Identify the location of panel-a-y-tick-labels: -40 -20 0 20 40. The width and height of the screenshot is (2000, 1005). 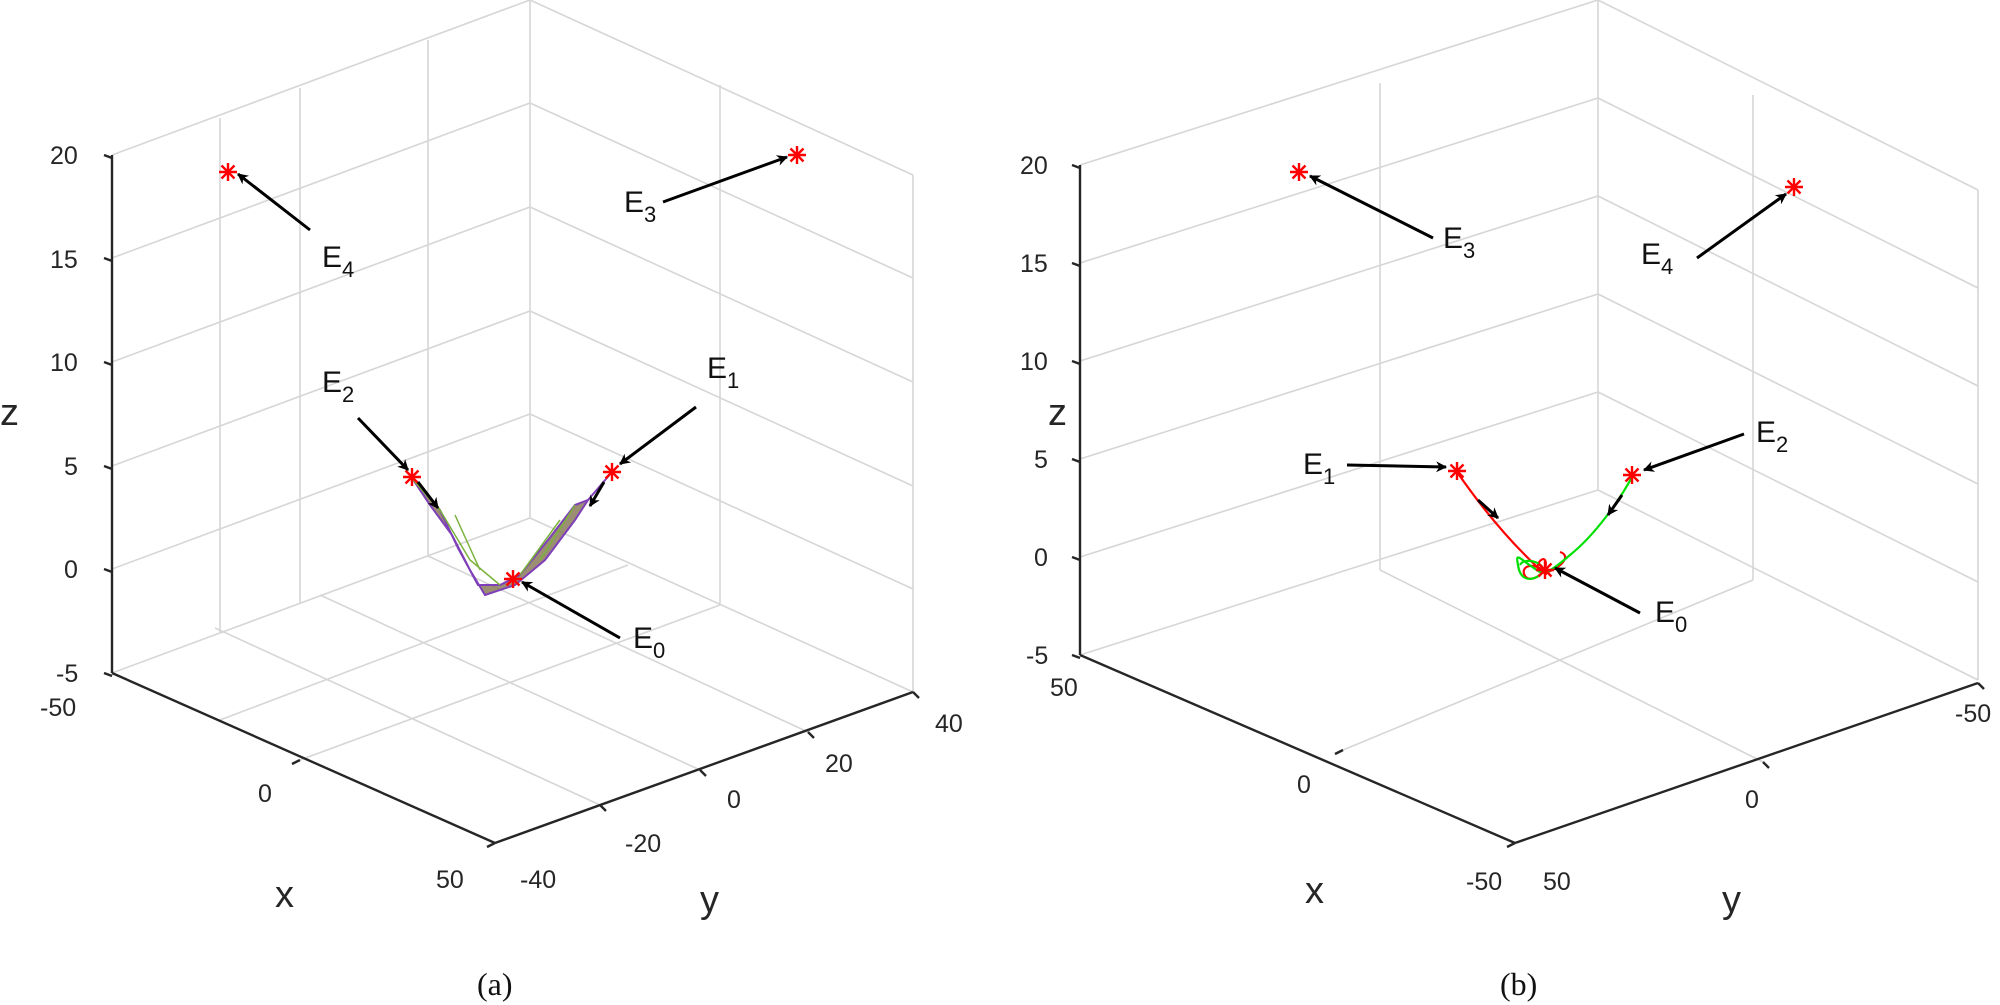
(741, 802).